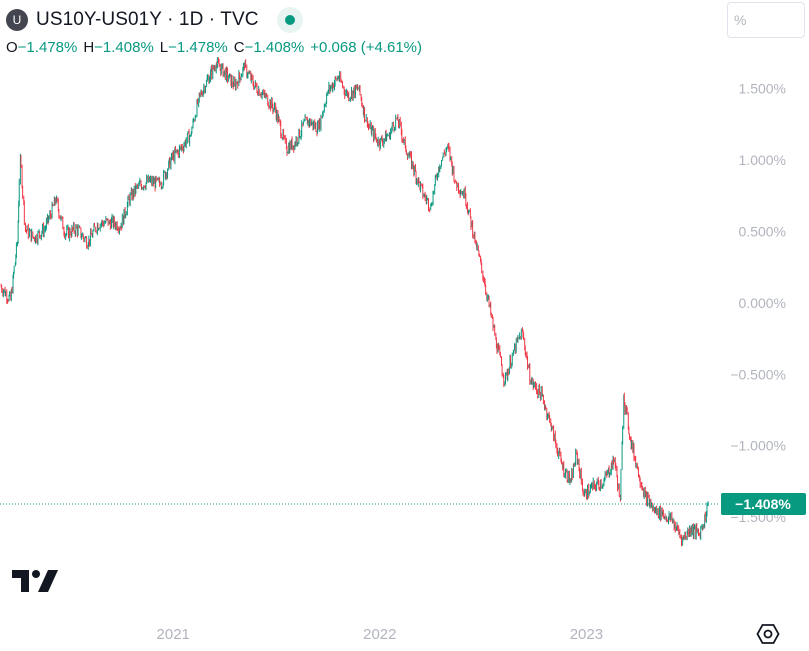 Image resolution: width=809 pixels, height=651 pixels. Describe the element at coordinates (173, 634) in the screenshot. I see `x-tick-label: 2021` at that location.